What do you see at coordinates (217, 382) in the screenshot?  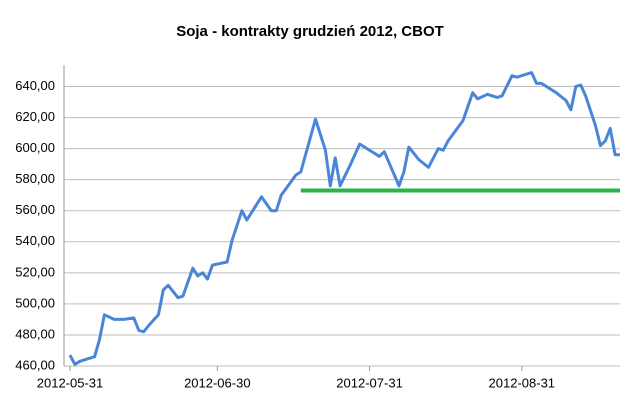 I see `x-tick-label: 2012-06-30` at bounding box center [217, 382].